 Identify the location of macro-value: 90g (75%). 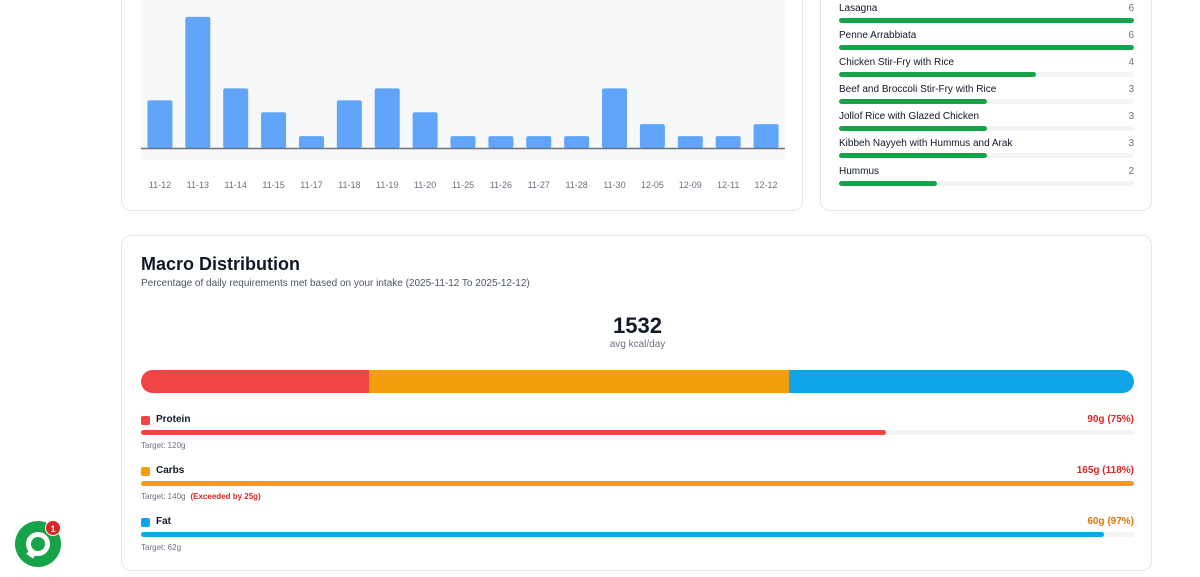
(1110, 419).